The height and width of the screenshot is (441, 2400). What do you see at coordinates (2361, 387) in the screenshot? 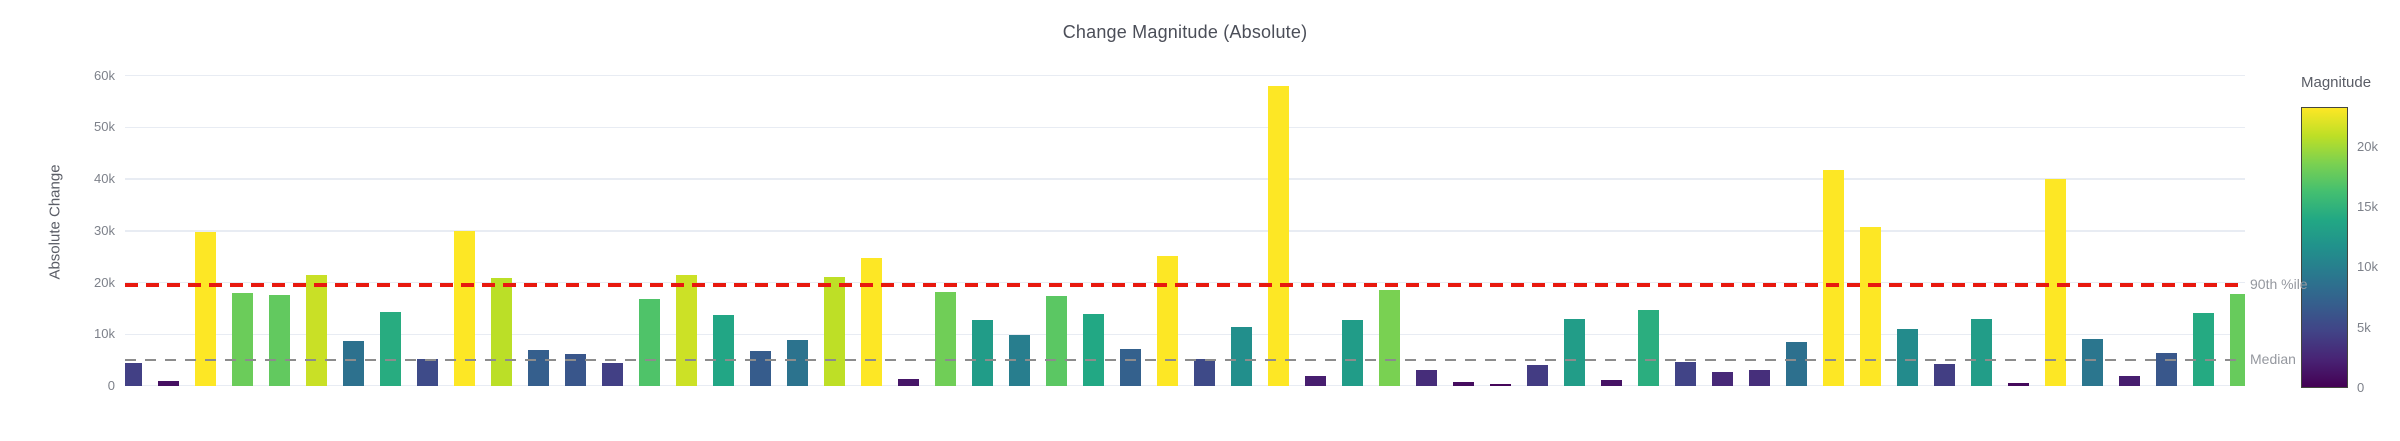
I see `colorbar-tick-label: 0` at bounding box center [2361, 387].